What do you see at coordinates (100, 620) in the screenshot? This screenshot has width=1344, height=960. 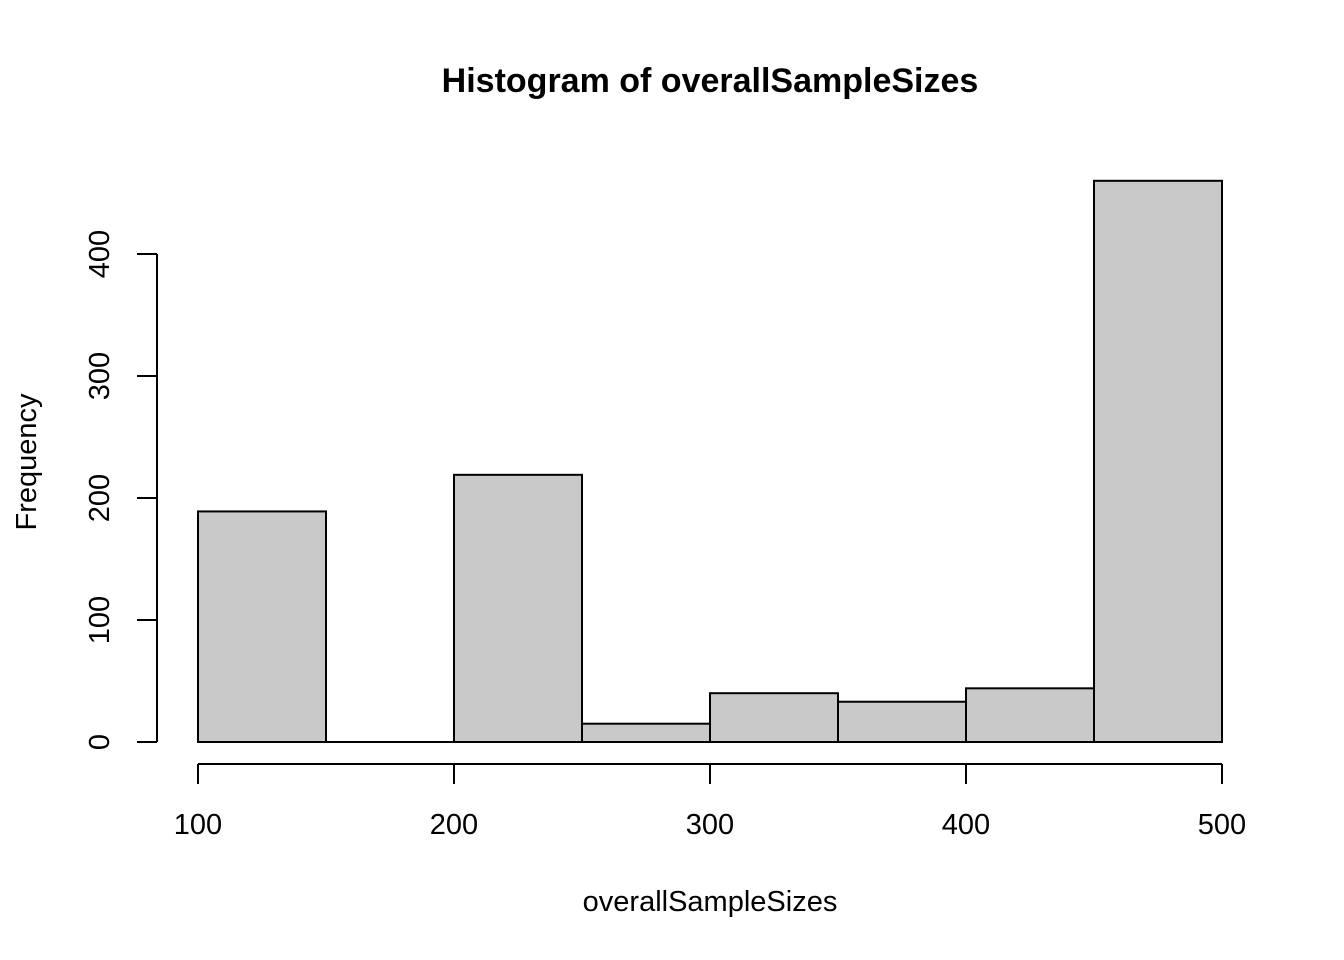 I see `y-tick-label: 100` at bounding box center [100, 620].